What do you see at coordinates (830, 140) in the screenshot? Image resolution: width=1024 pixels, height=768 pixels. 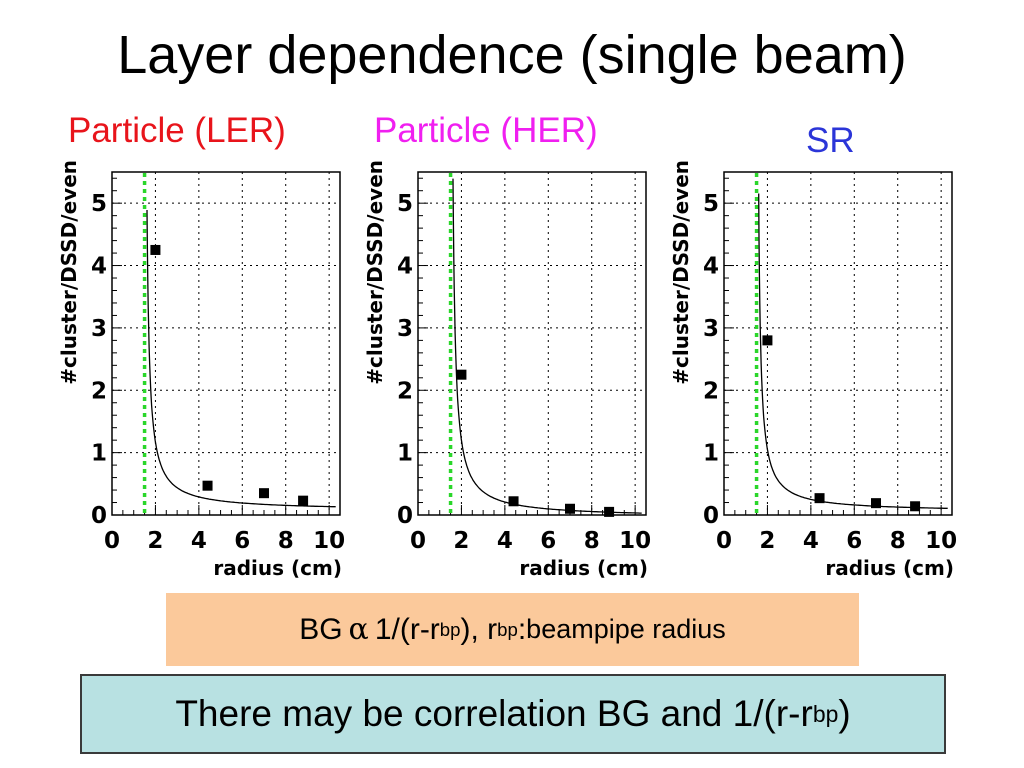 I see `panel-label-sr: SR` at bounding box center [830, 140].